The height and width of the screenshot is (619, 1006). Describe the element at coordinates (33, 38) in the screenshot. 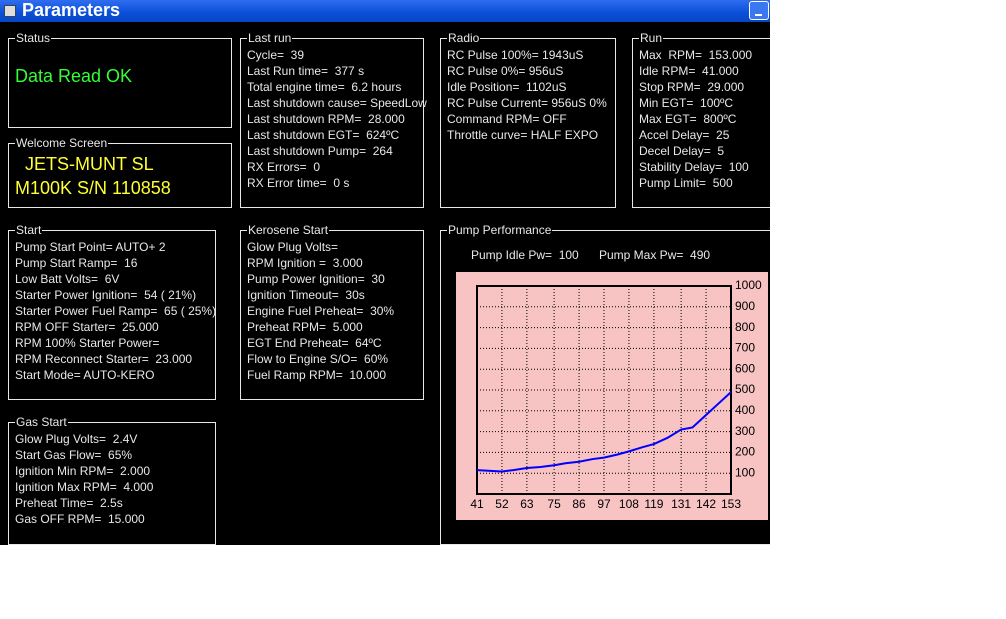

I see `panel-title: Status` at that location.